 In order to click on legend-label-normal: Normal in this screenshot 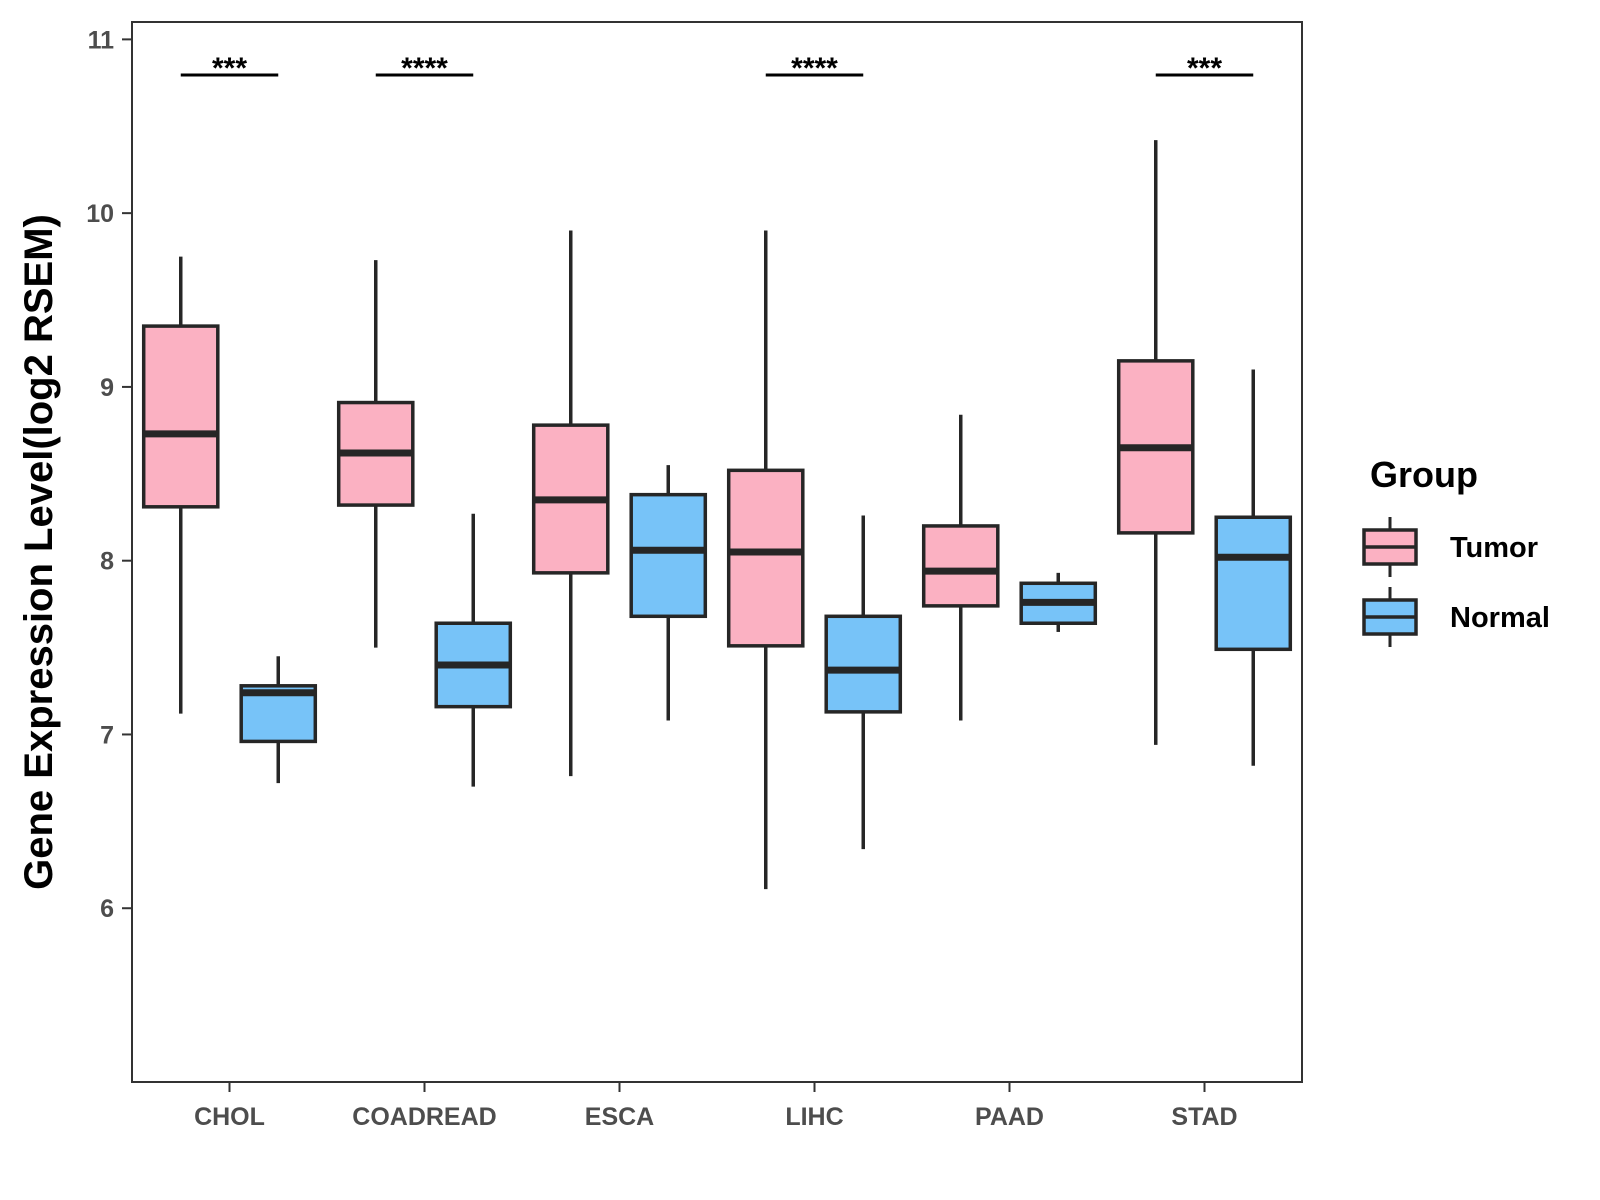, I will do `click(1500, 618)`.